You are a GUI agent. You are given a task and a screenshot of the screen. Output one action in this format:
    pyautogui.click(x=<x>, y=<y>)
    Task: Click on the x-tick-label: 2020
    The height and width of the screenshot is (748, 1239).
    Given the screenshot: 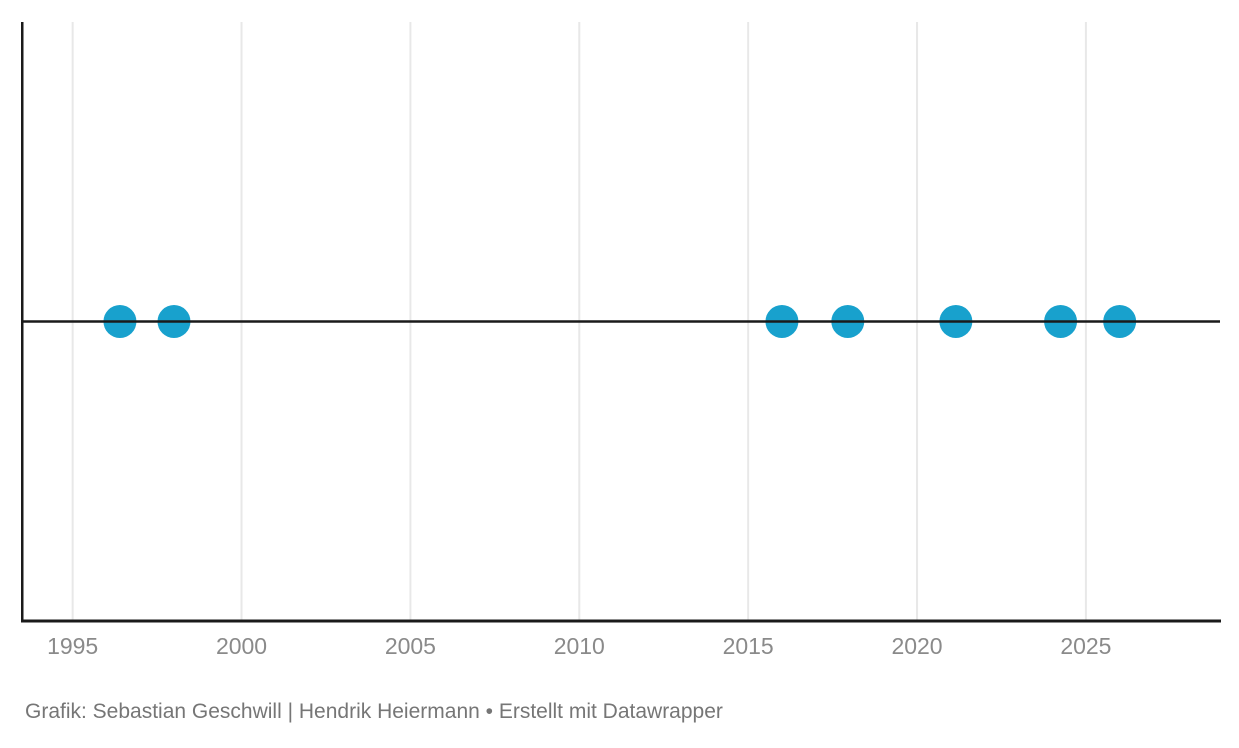 What is the action you would take?
    pyautogui.click(x=916, y=646)
    